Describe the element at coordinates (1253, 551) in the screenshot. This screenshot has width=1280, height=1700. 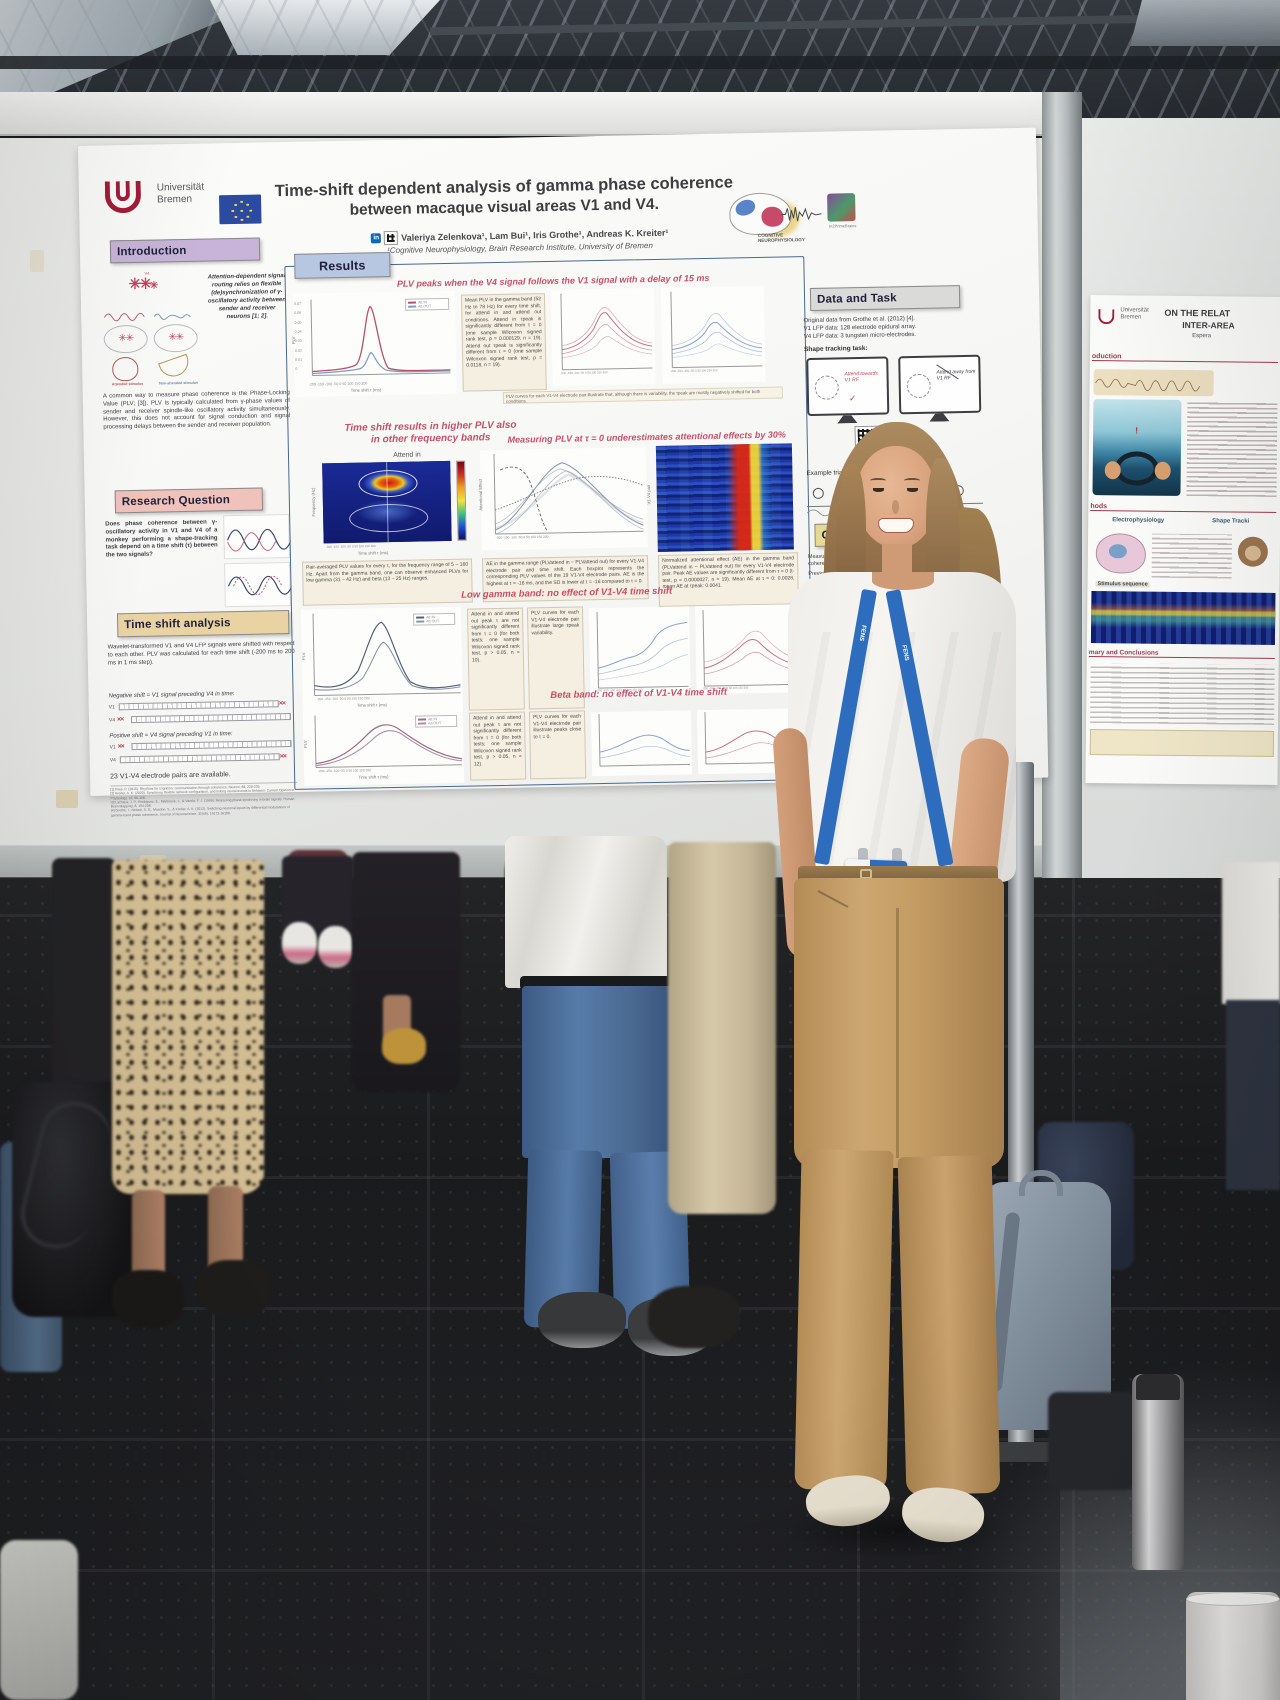
I see `neighbor-monkey-sketch` at that location.